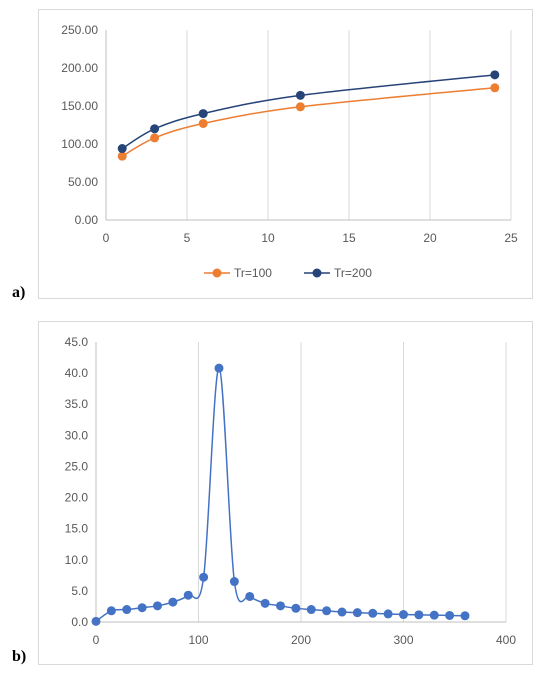 This screenshot has width=547, height=685. Describe the element at coordinates (77, 560) in the screenshot. I see `y-tick-label: 10.0` at that location.